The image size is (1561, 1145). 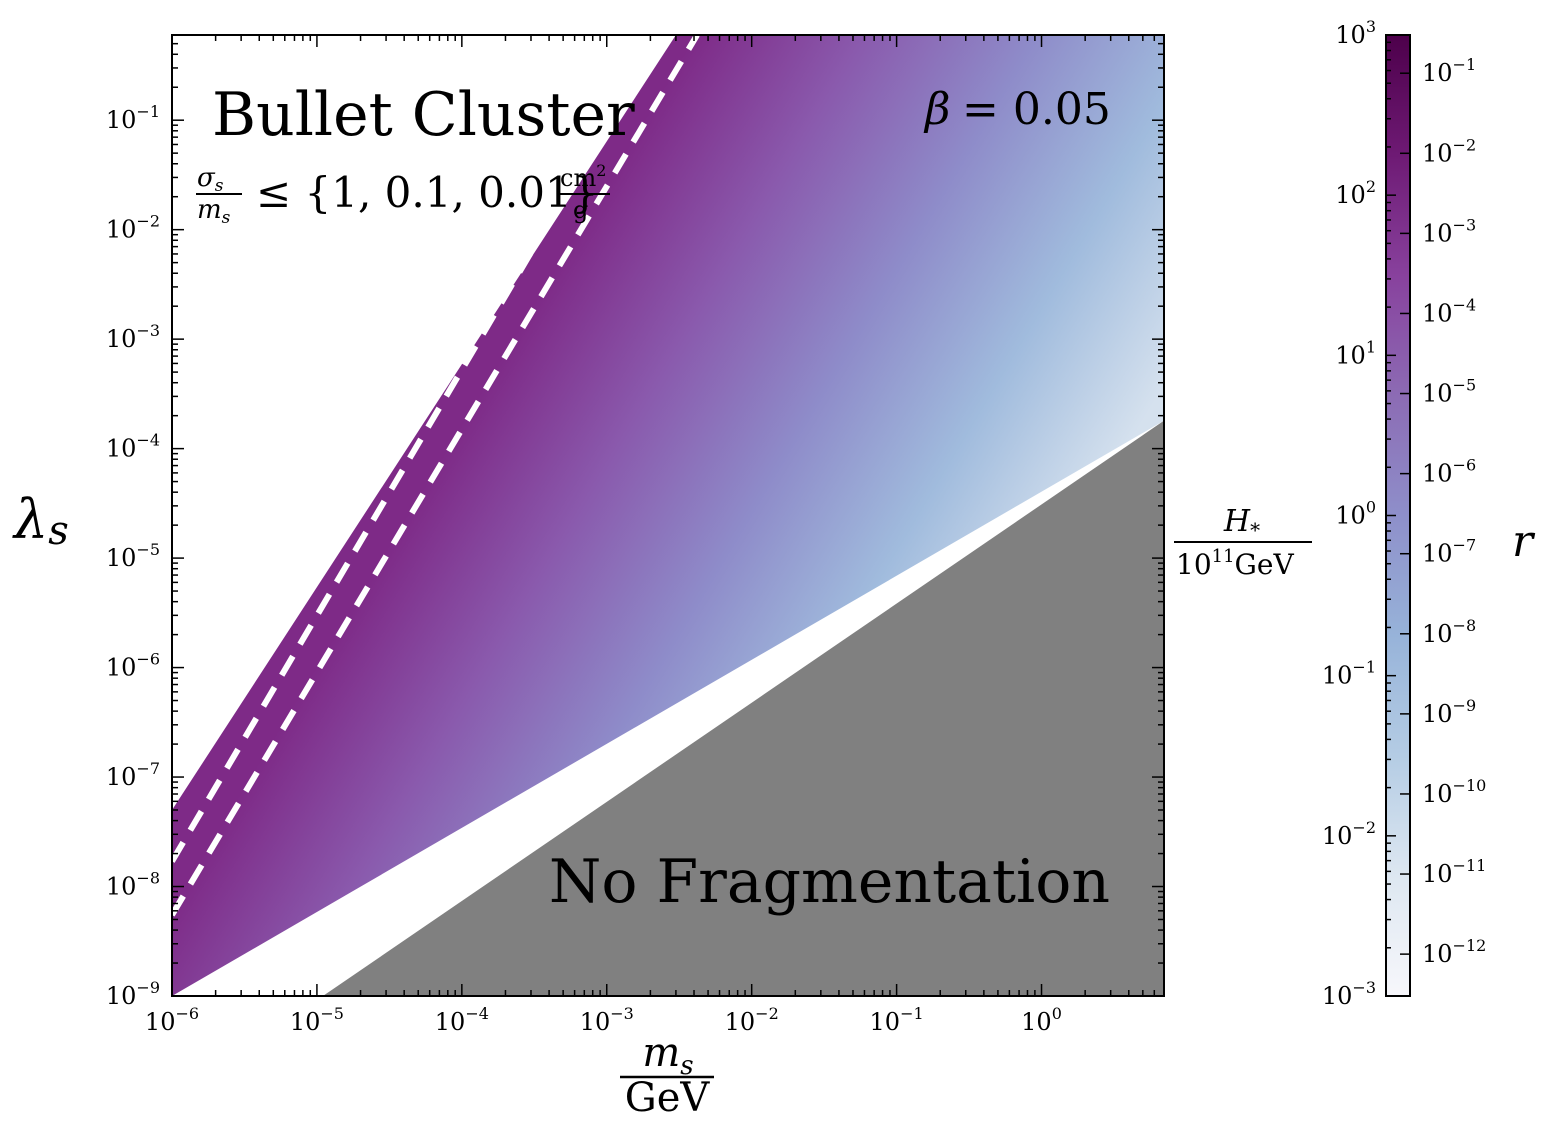 I want to click on x-axis-label-denominator: GeV, so click(x=668, y=1098).